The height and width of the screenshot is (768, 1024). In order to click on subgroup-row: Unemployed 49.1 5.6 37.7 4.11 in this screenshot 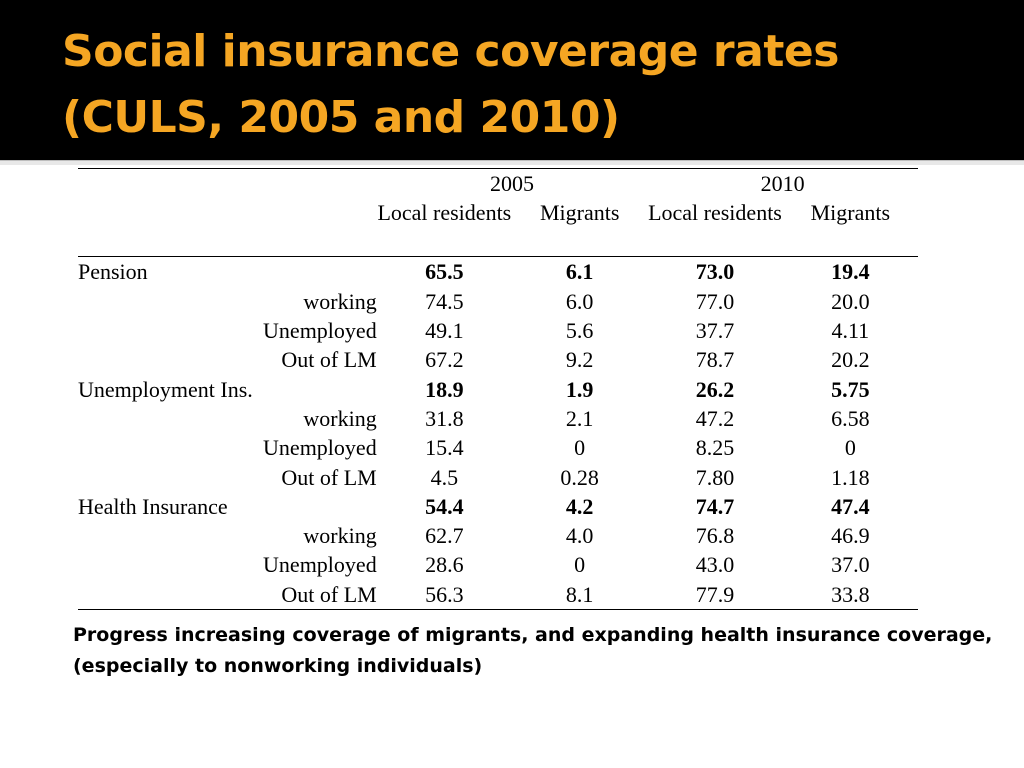, I will do `click(498, 330)`.